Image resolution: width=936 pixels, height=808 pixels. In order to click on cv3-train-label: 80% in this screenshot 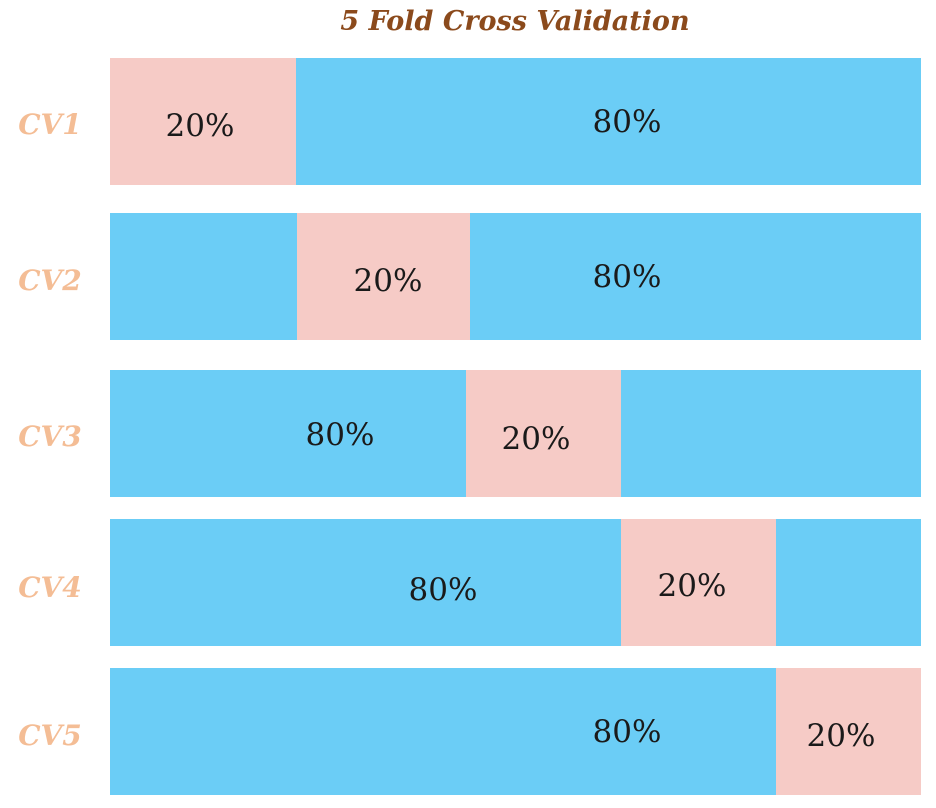, I will do `click(340, 435)`.